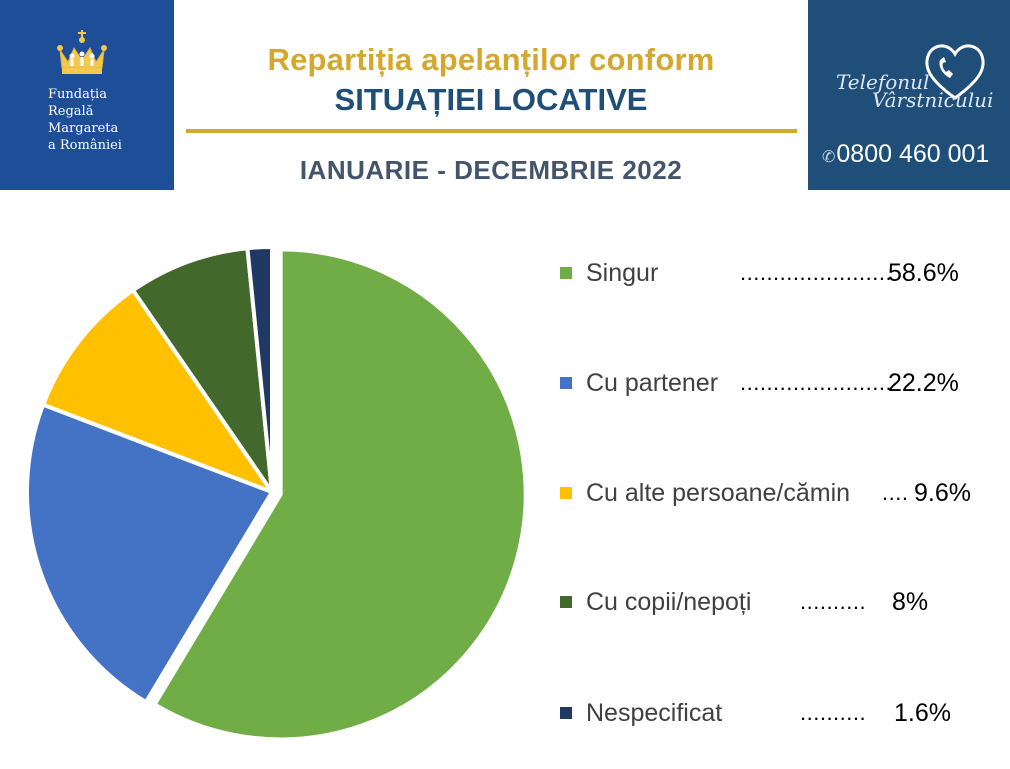 This screenshot has height=769, width=1010. I want to click on legend-label: Cu copii/nepoți, so click(669, 602).